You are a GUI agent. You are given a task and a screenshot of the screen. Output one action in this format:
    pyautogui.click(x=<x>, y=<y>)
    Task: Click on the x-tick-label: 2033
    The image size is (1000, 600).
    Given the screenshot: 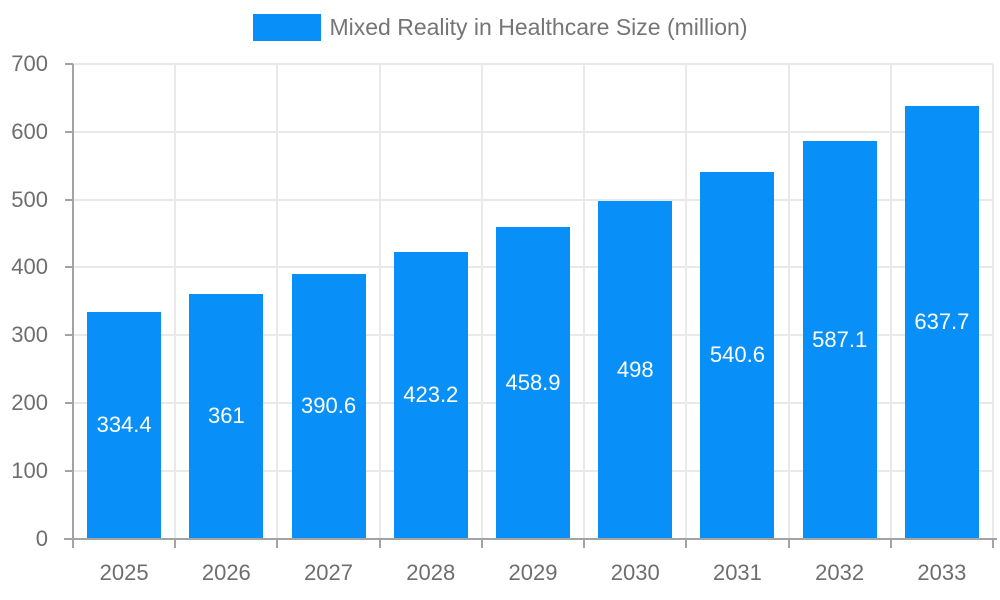 What is the action you would take?
    pyautogui.click(x=942, y=572)
    